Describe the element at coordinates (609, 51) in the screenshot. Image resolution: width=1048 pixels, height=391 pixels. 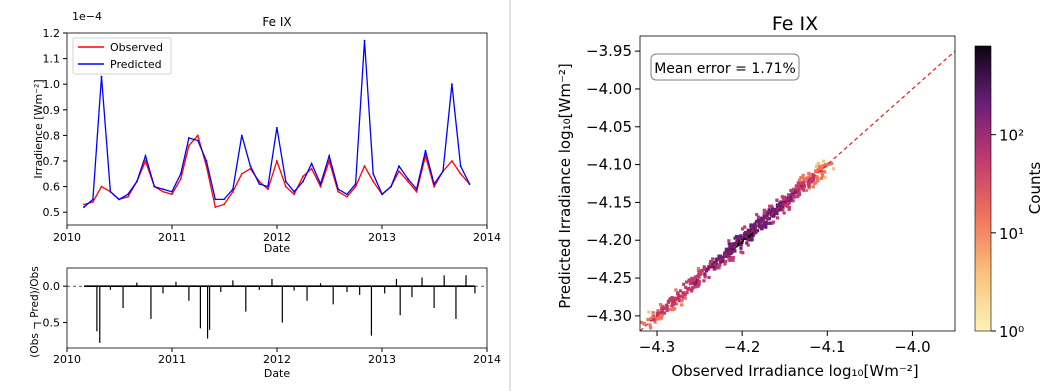
I see `y-tick-label: −3.95` at that location.